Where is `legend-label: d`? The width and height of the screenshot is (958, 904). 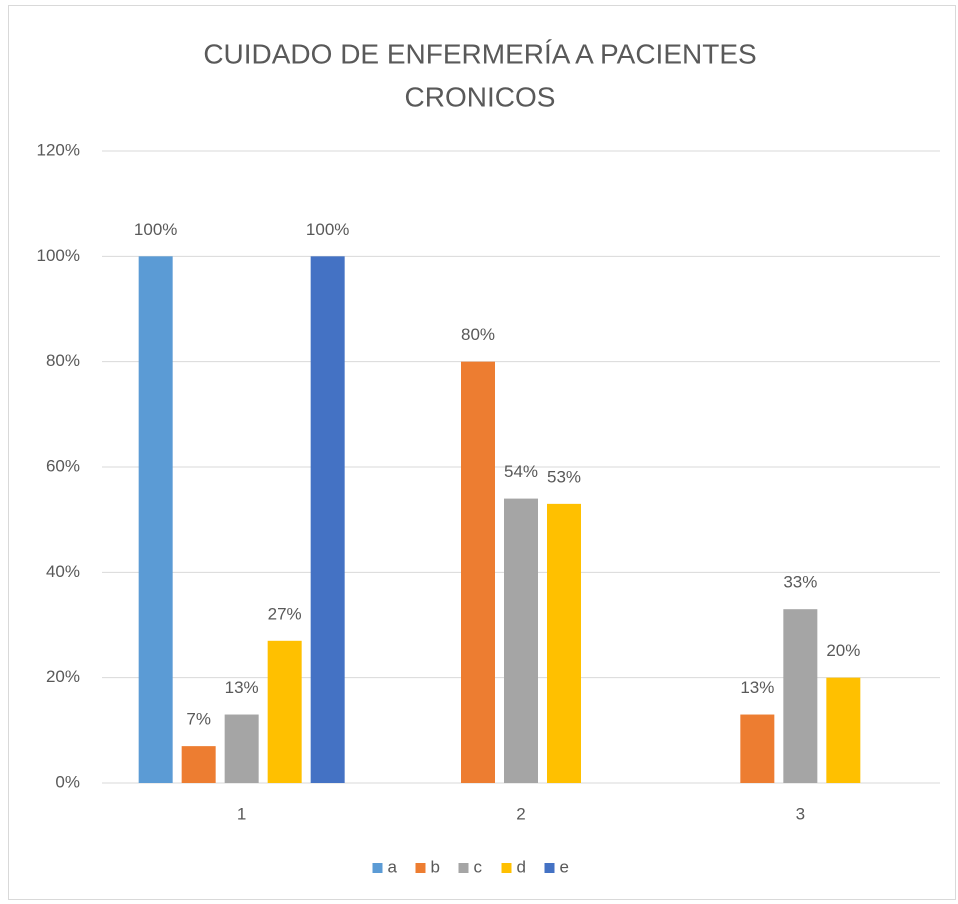
legend-label: d is located at coordinates (521, 866).